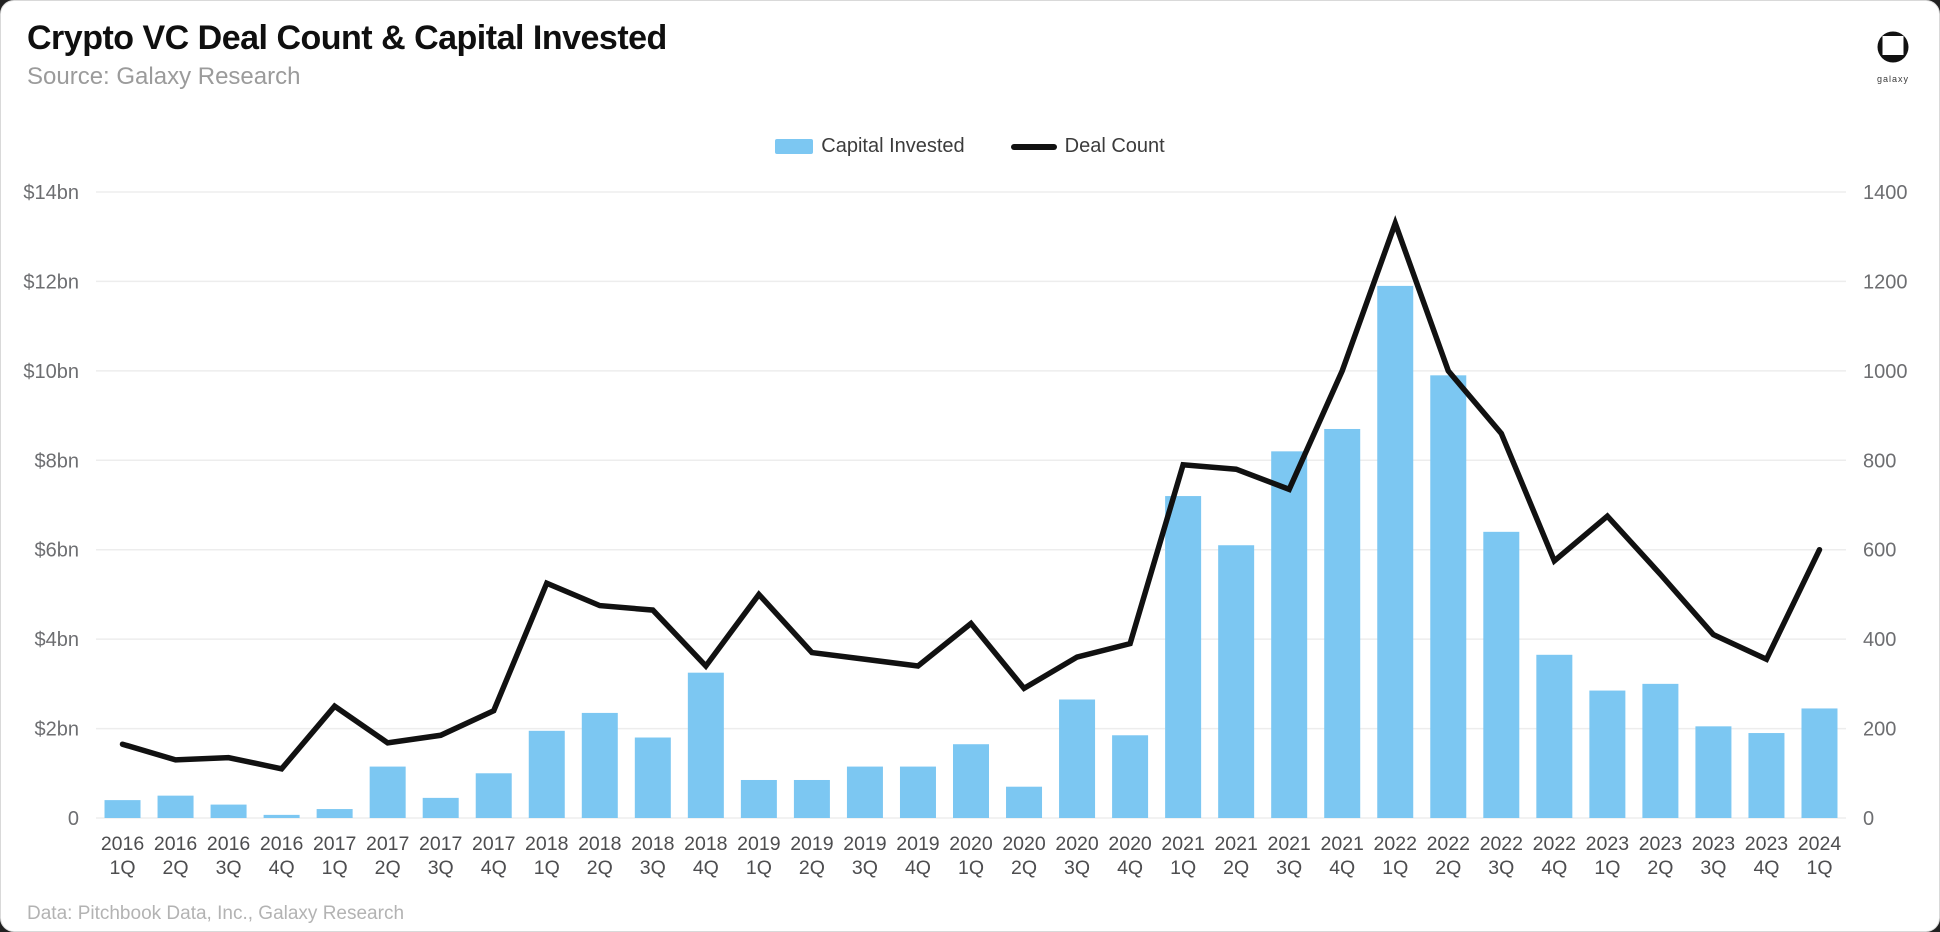  What do you see at coordinates (1182, 856) in the screenshot?
I see `x-axis-label: 2021 1Q` at bounding box center [1182, 856].